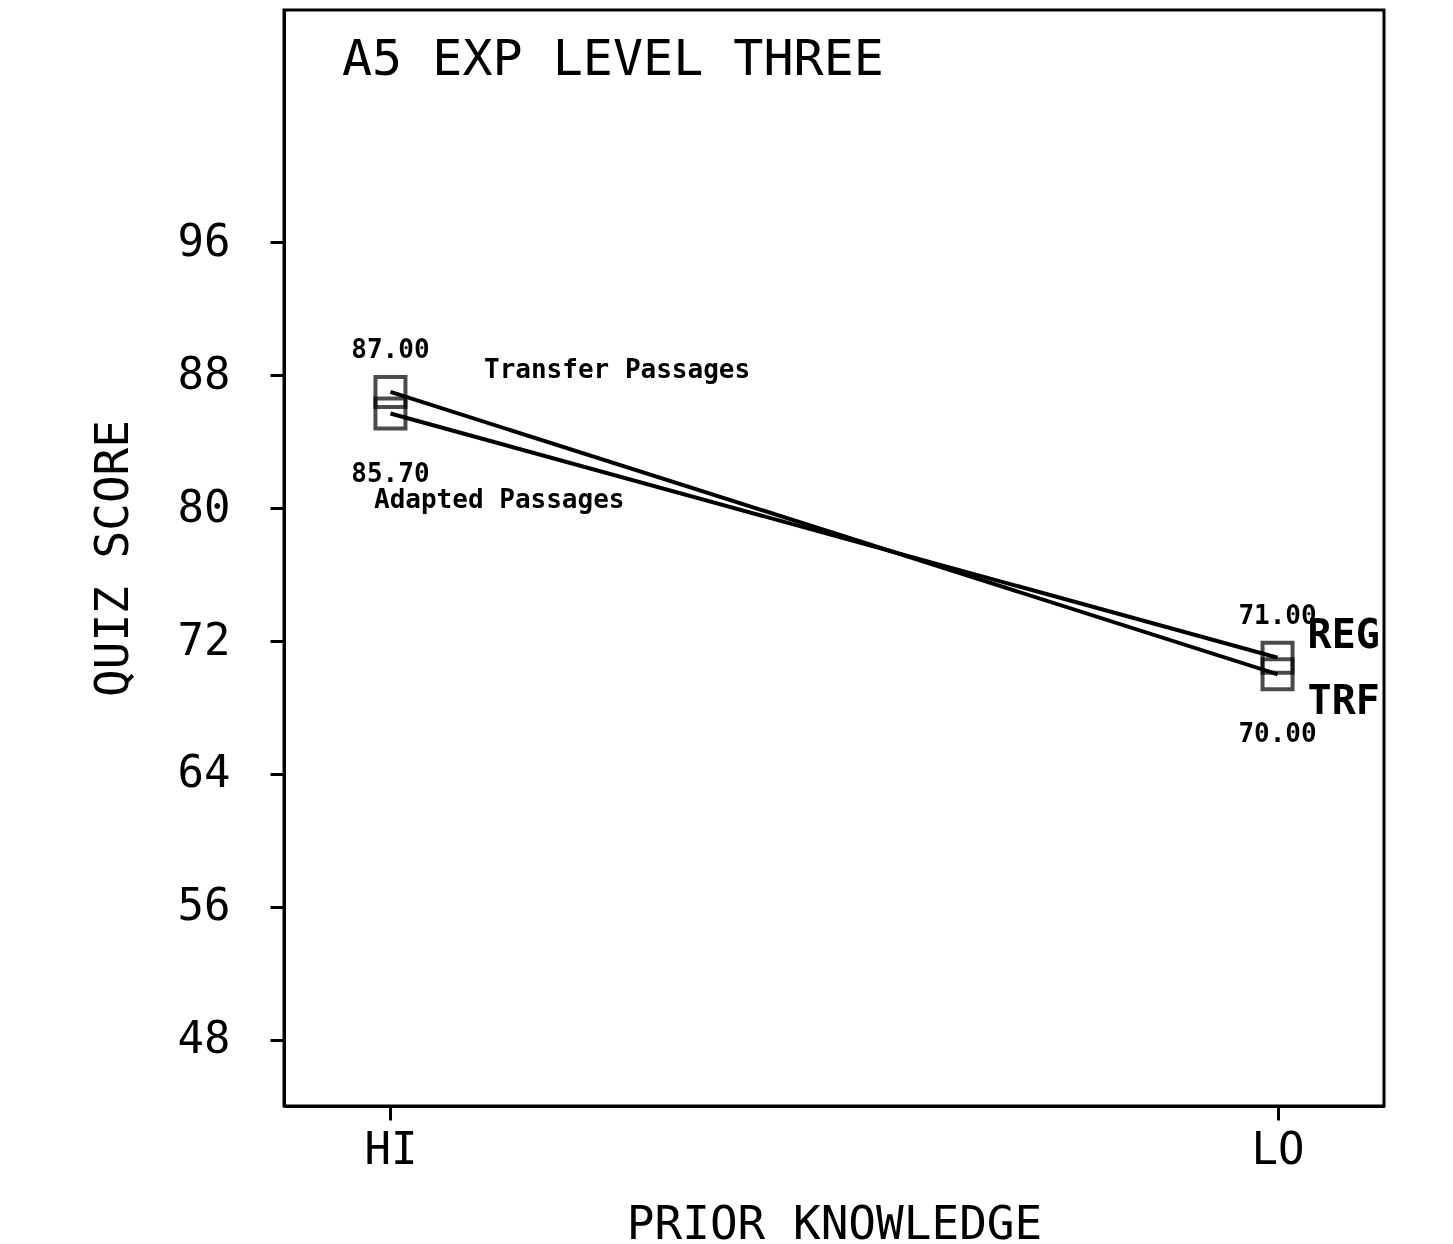 The height and width of the screenshot is (1244, 1453). I want to click on x-axis-title: PRIOR KNOWLEDGE, so click(834, 1219).